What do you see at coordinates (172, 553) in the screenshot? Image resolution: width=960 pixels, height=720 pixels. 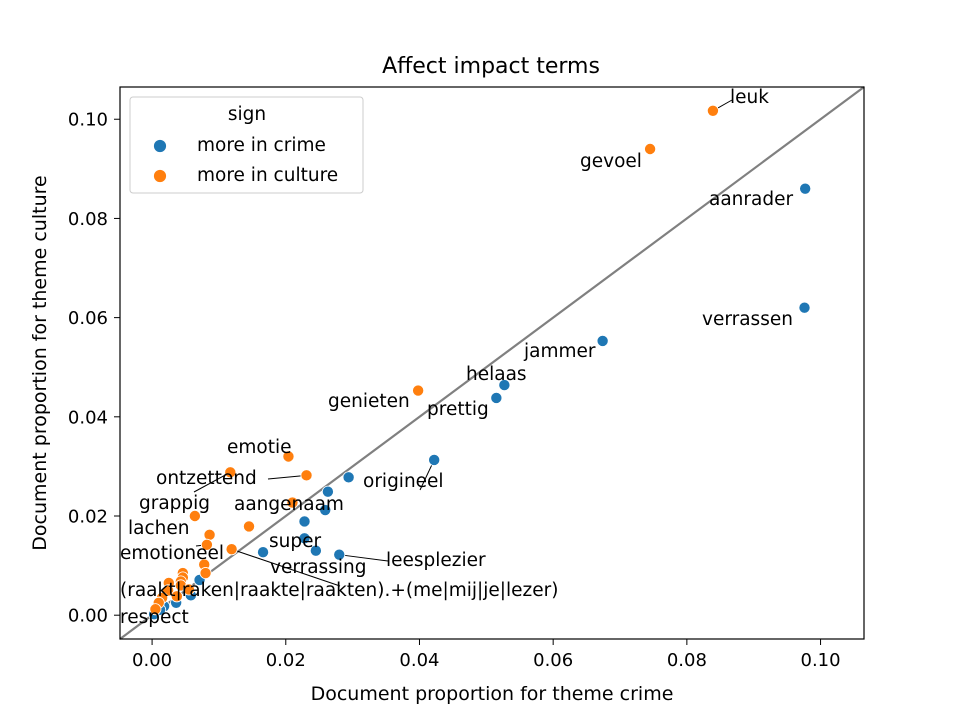 I see `annotation-label: emotioneel` at bounding box center [172, 553].